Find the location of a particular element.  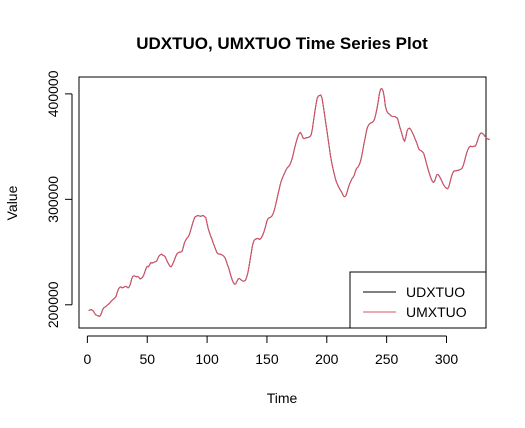

y-axis-label: Value is located at coordinates (12, 202).